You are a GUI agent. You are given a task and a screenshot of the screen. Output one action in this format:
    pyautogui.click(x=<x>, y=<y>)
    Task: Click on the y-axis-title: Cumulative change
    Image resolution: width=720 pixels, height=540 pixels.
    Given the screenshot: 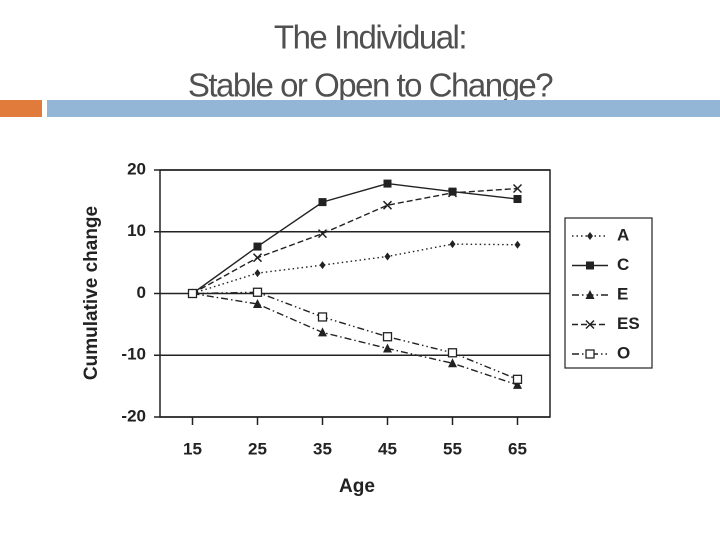 What is the action you would take?
    pyautogui.click(x=91, y=293)
    